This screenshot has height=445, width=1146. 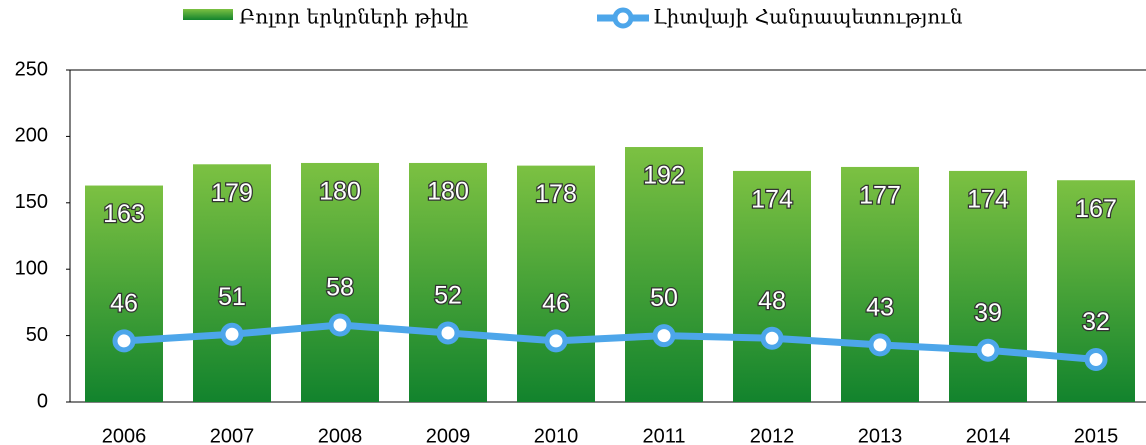 I want to click on data-label: 178, so click(x=556, y=194).